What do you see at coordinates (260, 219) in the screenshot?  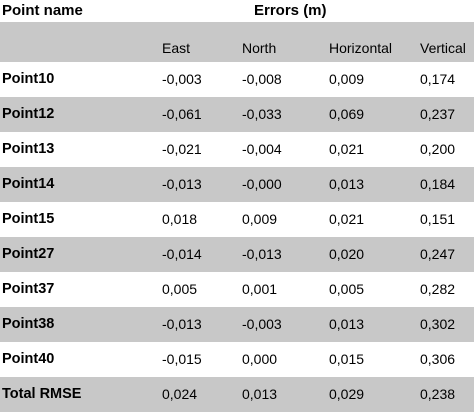 I see `cell-north: 0,009` at bounding box center [260, 219].